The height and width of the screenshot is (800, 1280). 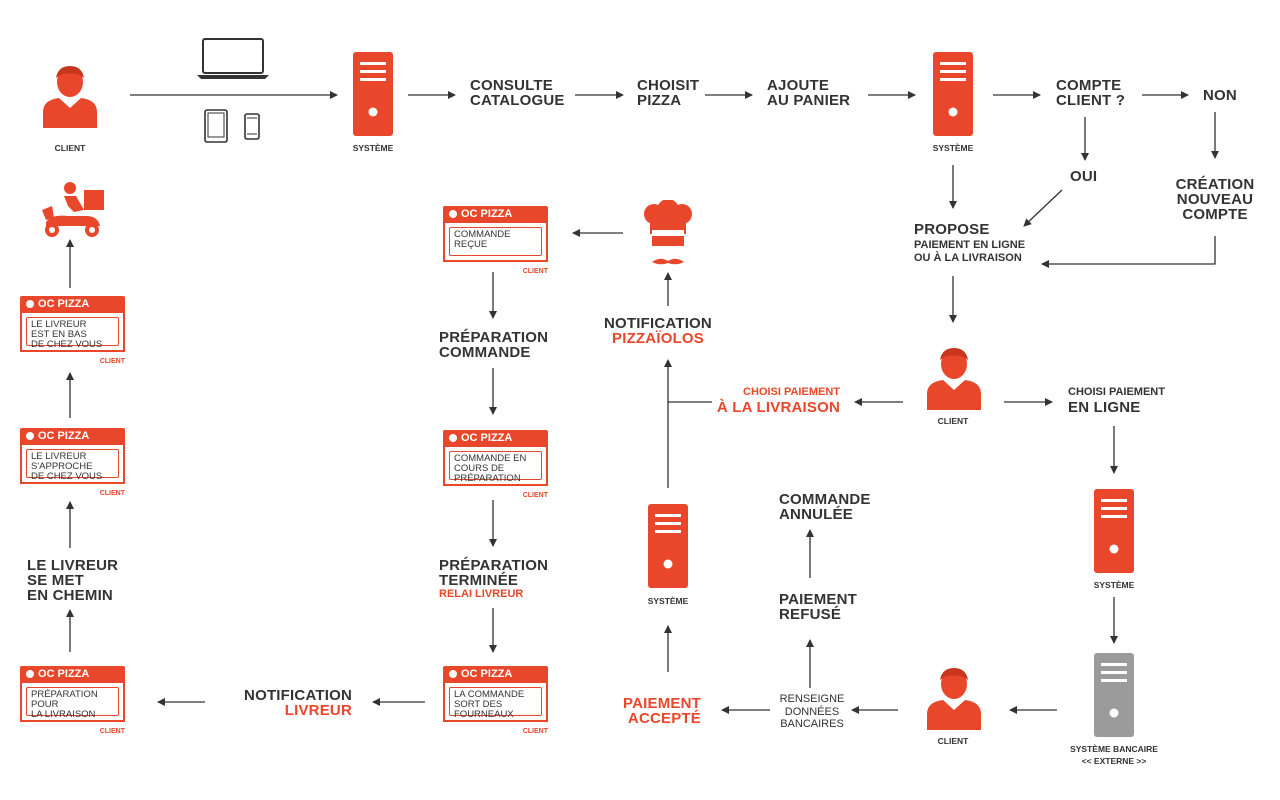 I want to click on notification-pizzaiolos-label: NOTIFICATION PIZZAÏOLOS, so click(x=658, y=331).